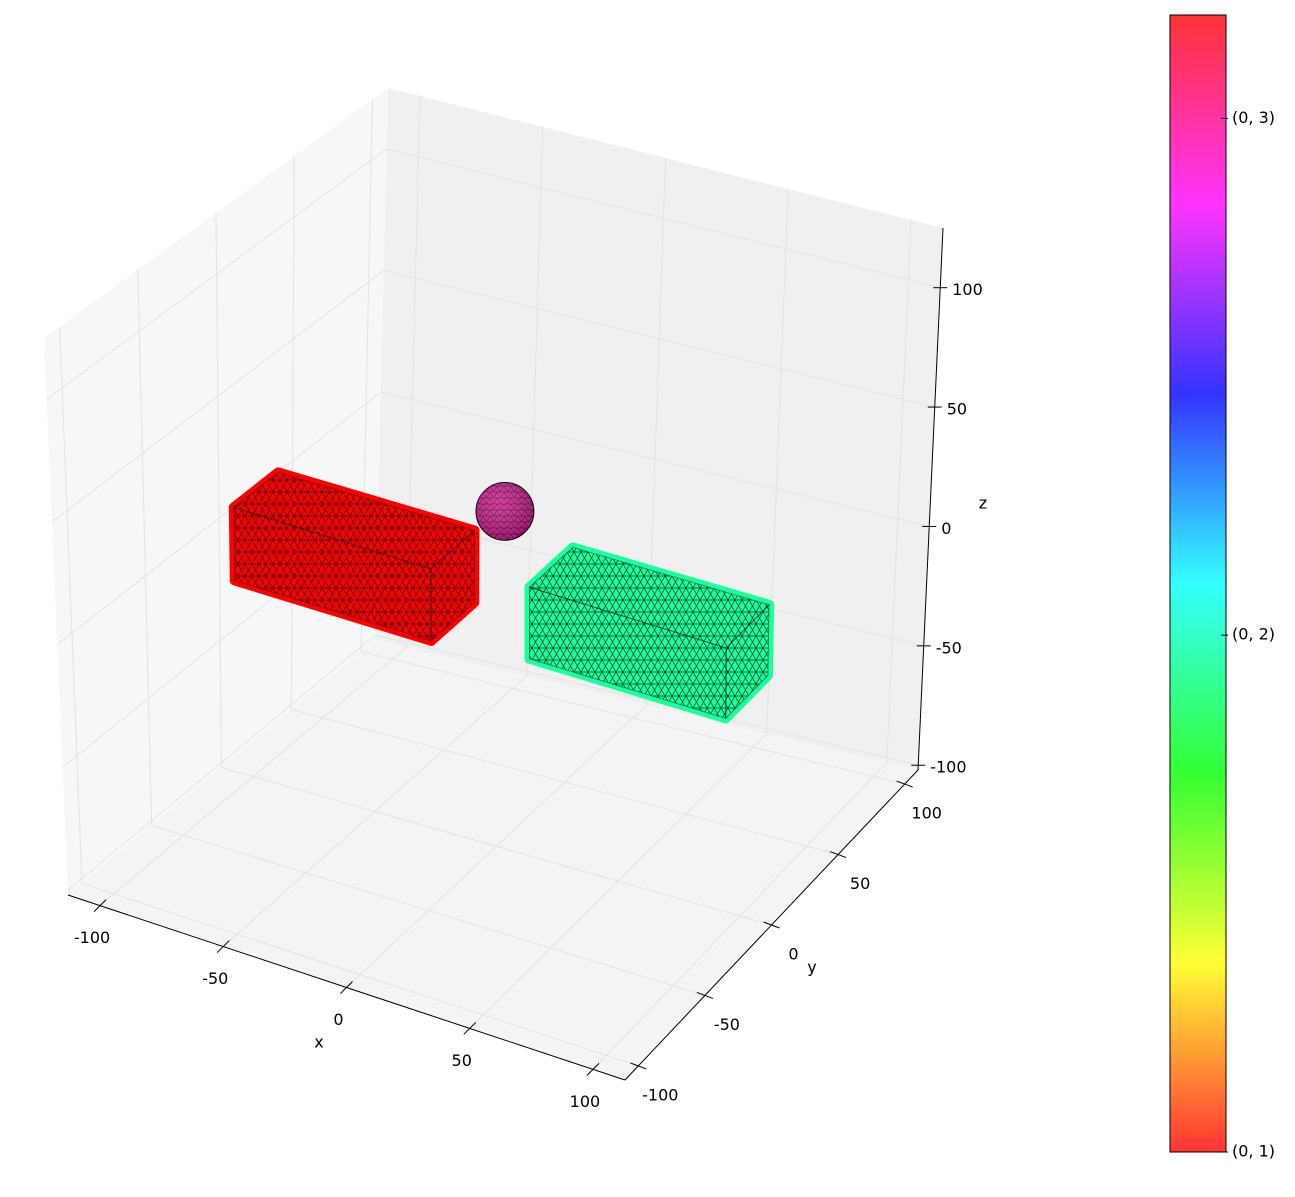 The image size is (1295, 1197). What do you see at coordinates (860, 883) in the screenshot?
I see `y-tick-label: 50` at bounding box center [860, 883].